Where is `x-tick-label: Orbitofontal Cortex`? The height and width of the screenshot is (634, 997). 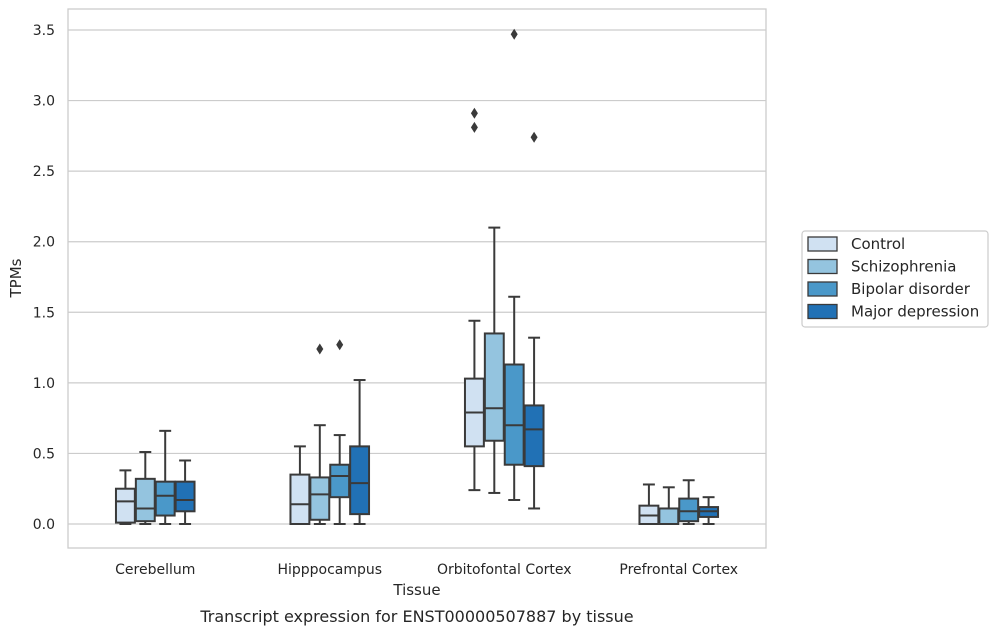 x-tick-label: Orbitofontal Cortex is located at coordinates (504, 570).